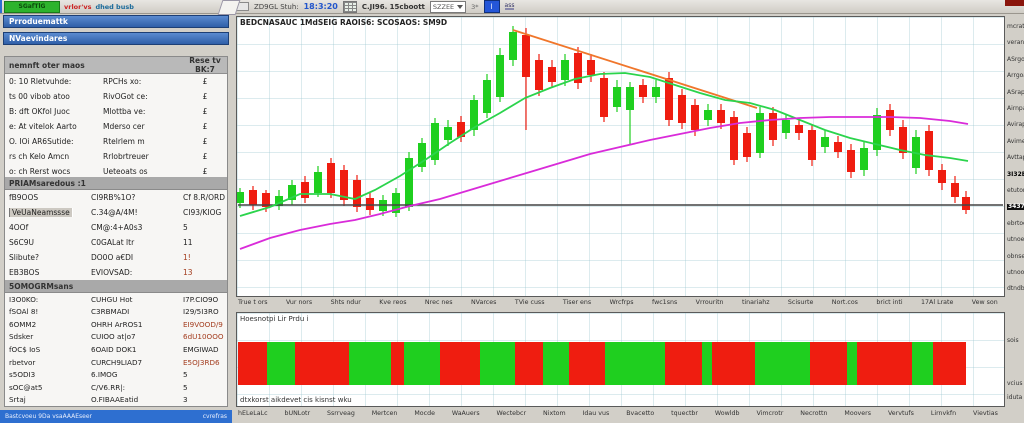 The image size is (1024, 423). I want to click on cell-detail: CUHGU Hot, so click(112, 299).